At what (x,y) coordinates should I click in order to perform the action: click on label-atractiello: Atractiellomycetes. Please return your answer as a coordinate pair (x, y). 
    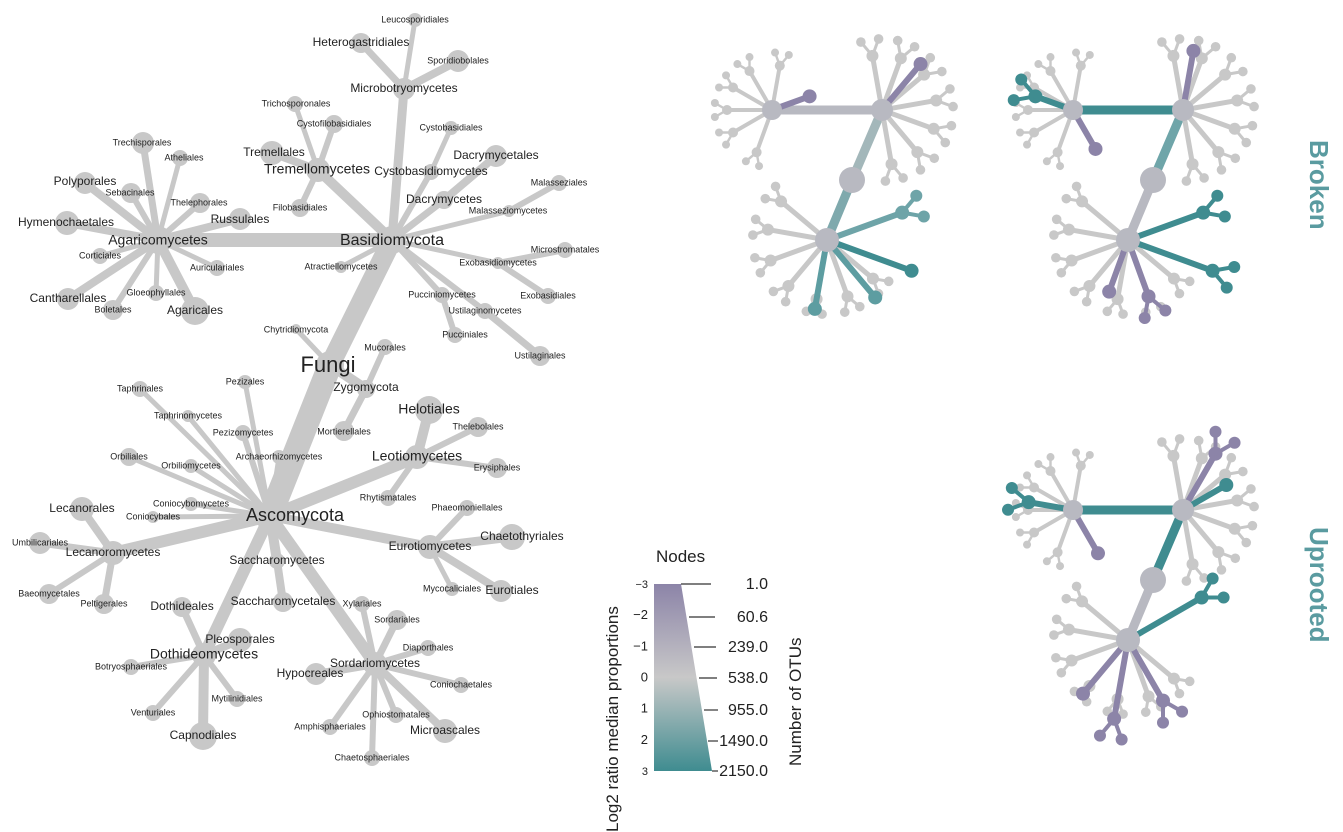
    Looking at the image, I should click on (341, 266).